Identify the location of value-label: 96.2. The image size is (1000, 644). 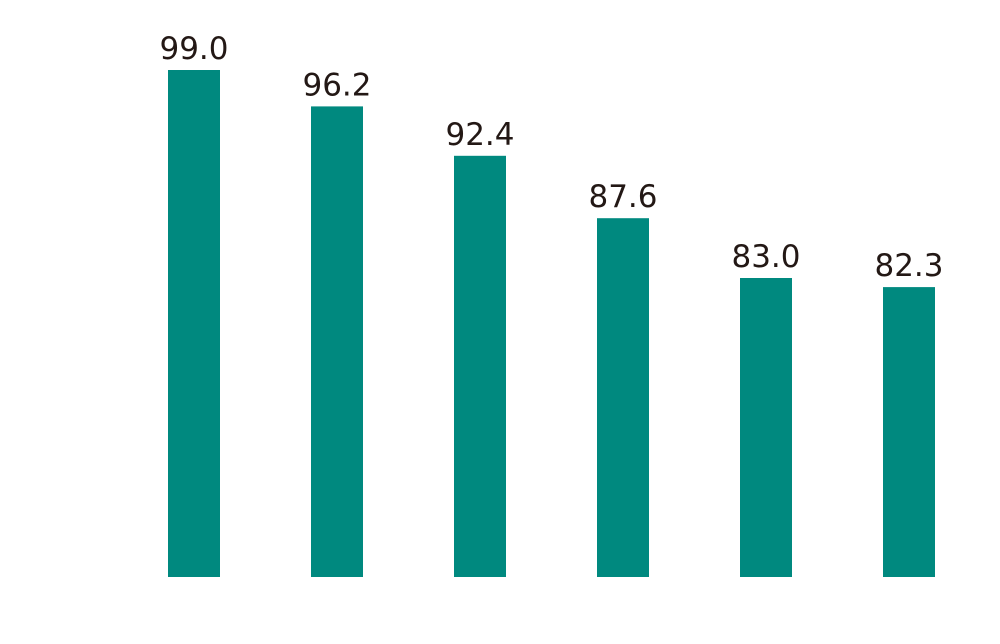
(336, 85).